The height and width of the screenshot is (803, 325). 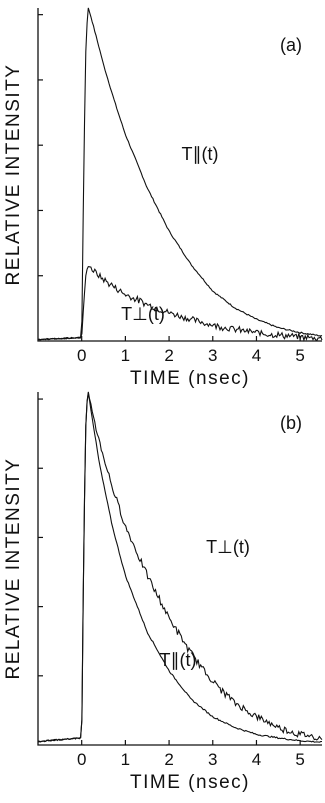 What do you see at coordinates (180, 303) in the screenshot?
I see `series-line` at bounding box center [180, 303].